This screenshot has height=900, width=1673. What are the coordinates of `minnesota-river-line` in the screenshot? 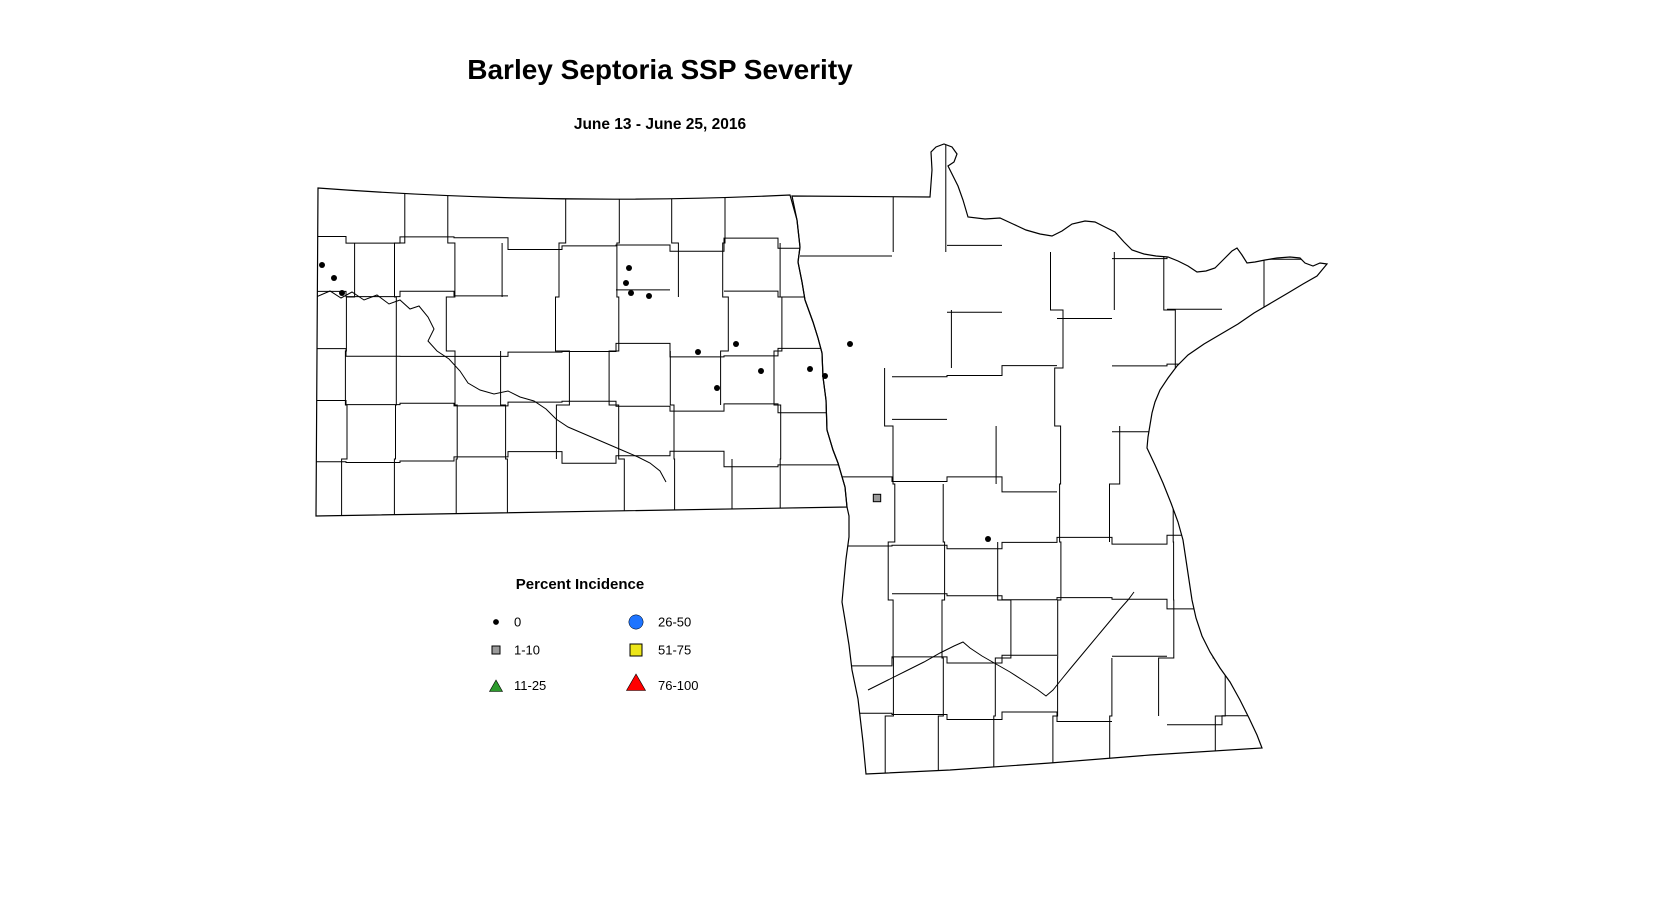 It's located at (1001, 644).